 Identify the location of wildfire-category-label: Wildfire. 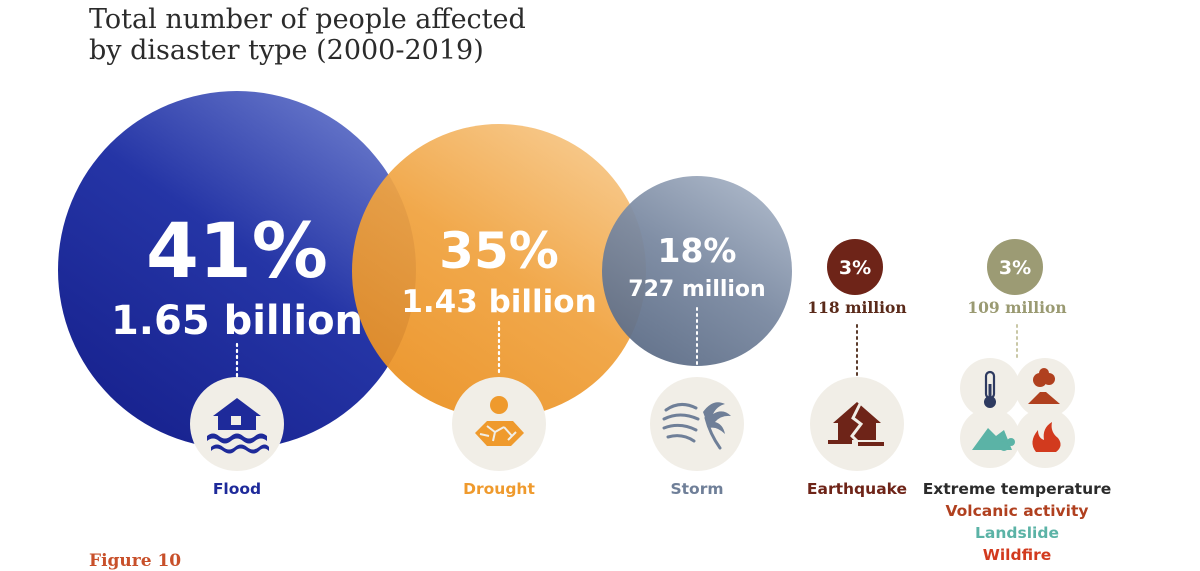
(1017, 555).